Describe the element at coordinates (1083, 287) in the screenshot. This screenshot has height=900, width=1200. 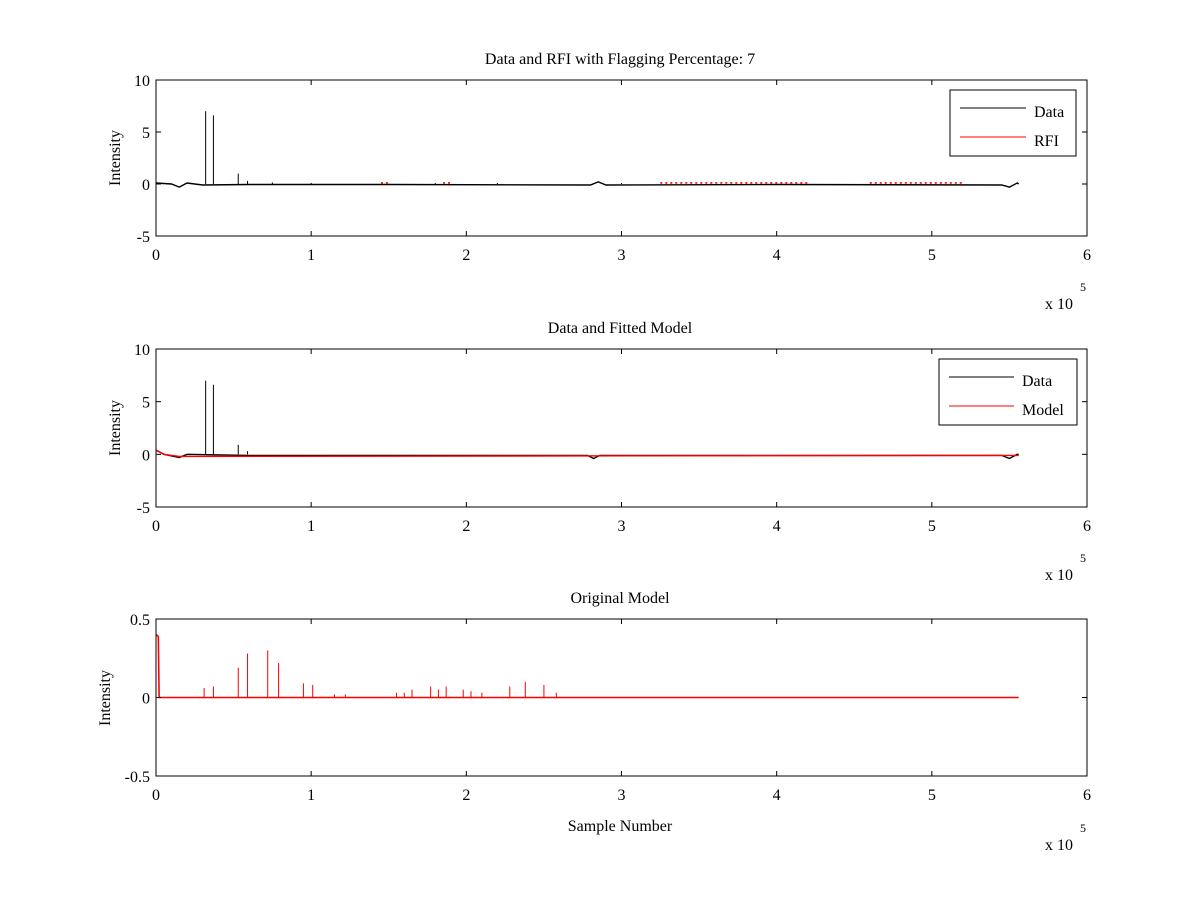
I see `plot-1-x-multiplier-exponent: 5` at that location.